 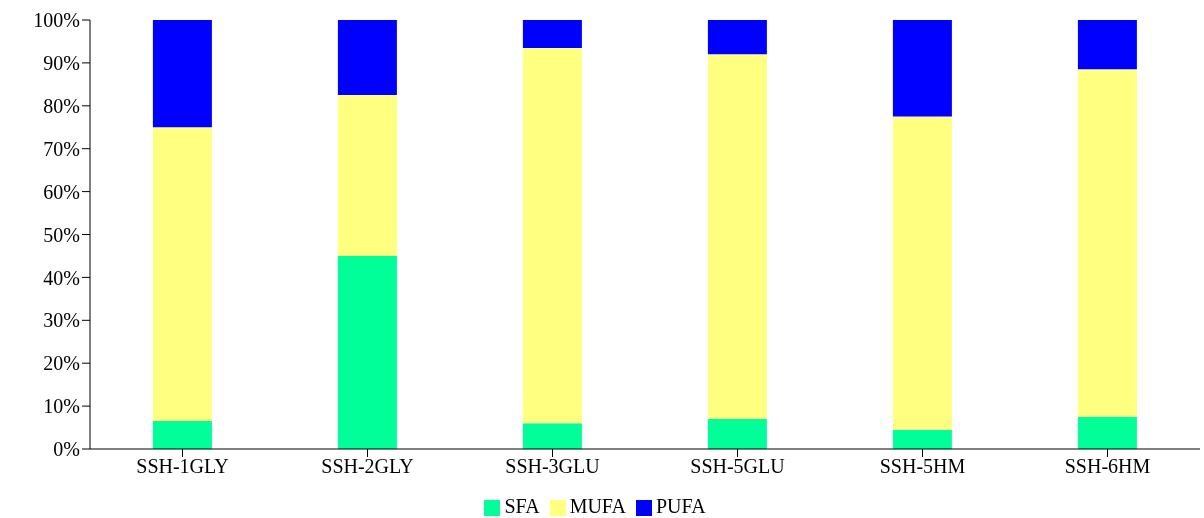 What do you see at coordinates (553, 466) in the screenshot?
I see `x-tick-label: SSH-3GLU` at bounding box center [553, 466].